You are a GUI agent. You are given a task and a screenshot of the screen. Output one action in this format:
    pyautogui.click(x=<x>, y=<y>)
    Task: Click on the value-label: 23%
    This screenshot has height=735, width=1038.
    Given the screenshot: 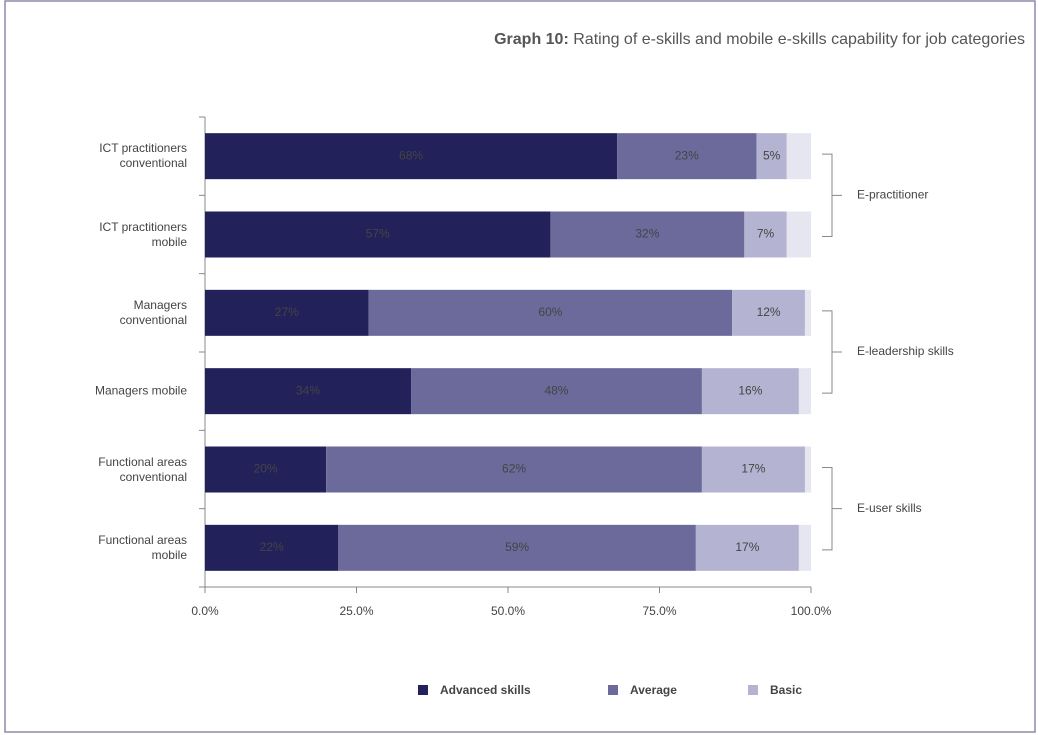 What is the action you would take?
    pyautogui.click(x=687, y=155)
    